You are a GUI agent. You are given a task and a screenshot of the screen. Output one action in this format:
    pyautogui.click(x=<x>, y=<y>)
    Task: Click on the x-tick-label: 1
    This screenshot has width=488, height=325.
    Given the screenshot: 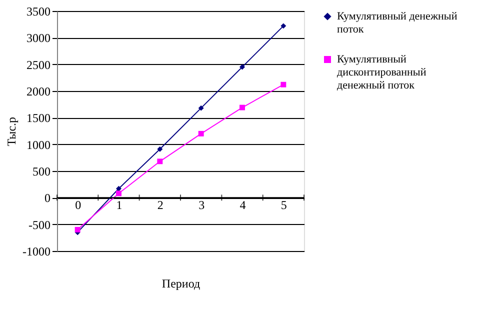 What is the action you would take?
    pyautogui.click(x=119, y=205)
    